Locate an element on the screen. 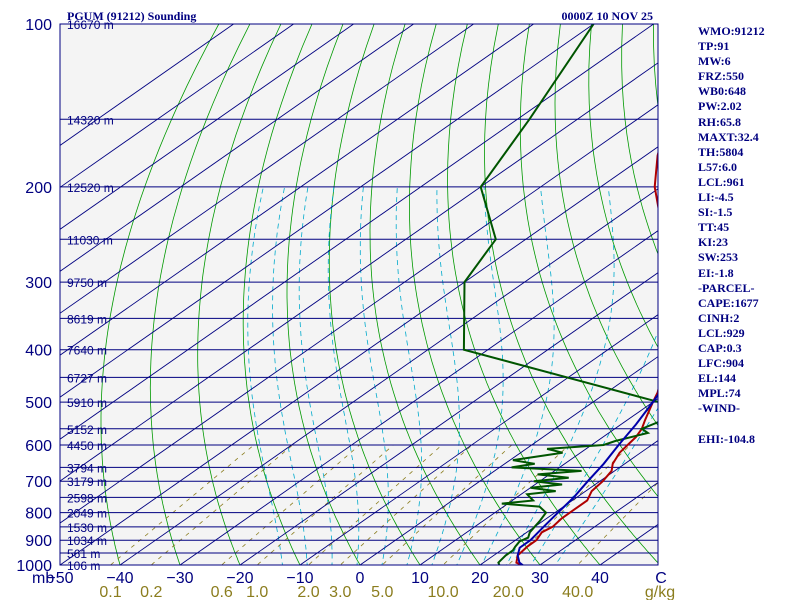  temperature-tick-label: −50 is located at coordinates (59, 578).